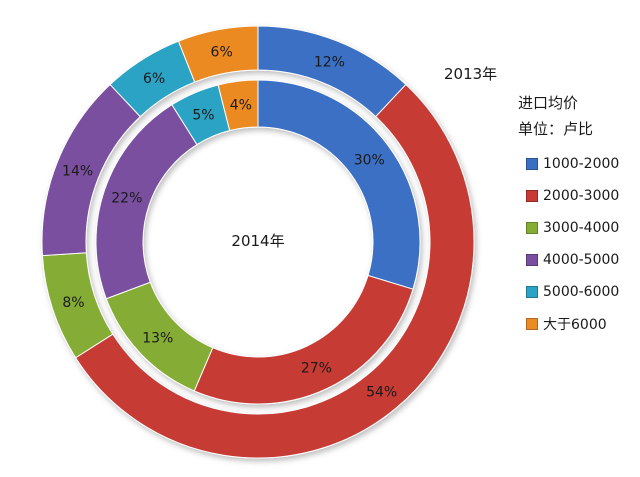 The width and height of the screenshot is (640, 477). What do you see at coordinates (575, 325) in the screenshot?
I see `legend-label: 大于6000` at bounding box center [575, 325].